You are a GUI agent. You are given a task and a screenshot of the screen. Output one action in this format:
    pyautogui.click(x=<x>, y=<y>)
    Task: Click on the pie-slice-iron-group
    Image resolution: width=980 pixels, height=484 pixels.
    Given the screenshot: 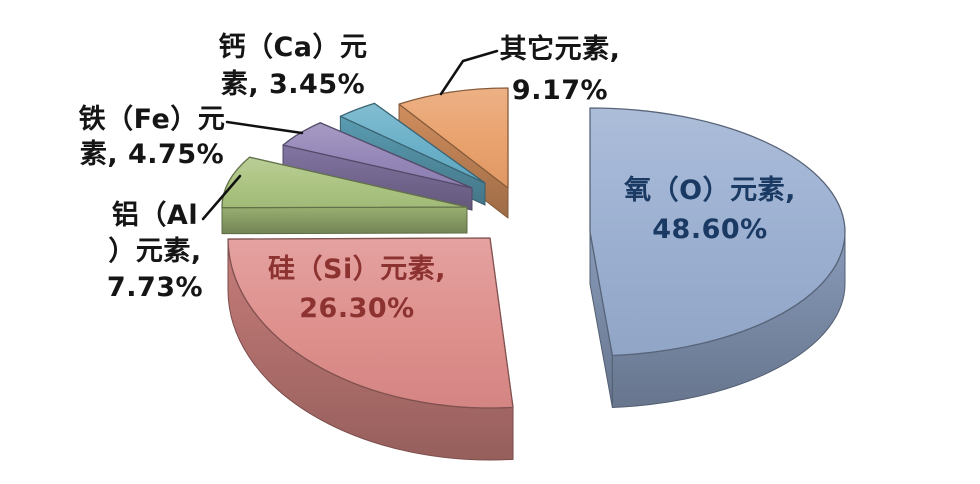 What is the action you would take?
    pyautogui.click(x=377, y=166)
    